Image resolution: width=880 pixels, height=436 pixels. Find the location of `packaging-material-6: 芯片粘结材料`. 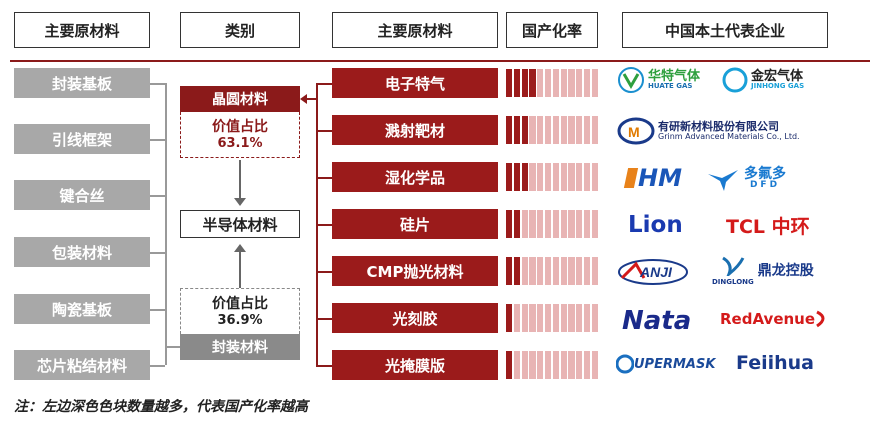

packaging-material-6: 芯片粘结材料 is located at coordinates (82, 365).